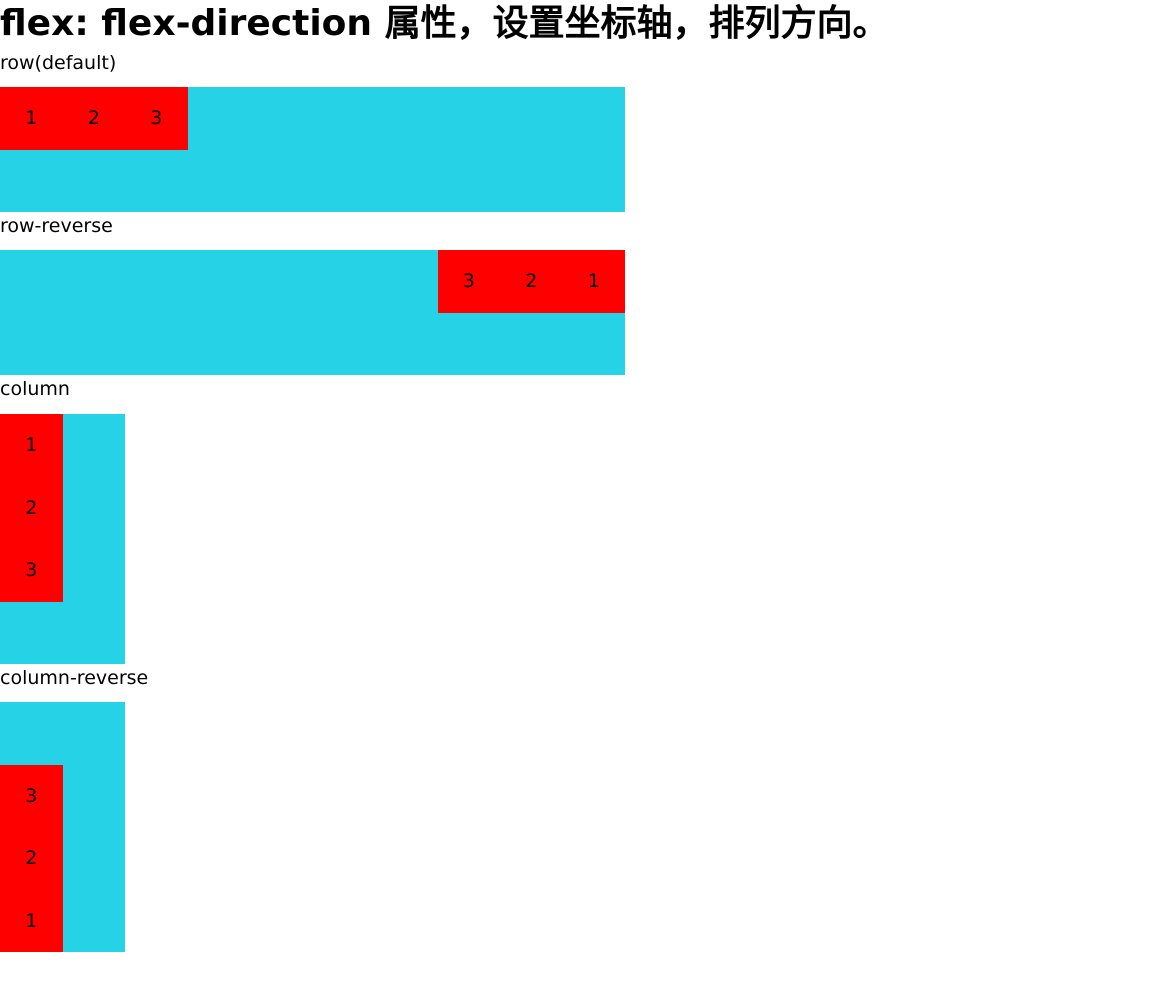 The width and height of the screenshot is (1165, 1004). I want to click on section-label-row: row(default), so click(58, 63).